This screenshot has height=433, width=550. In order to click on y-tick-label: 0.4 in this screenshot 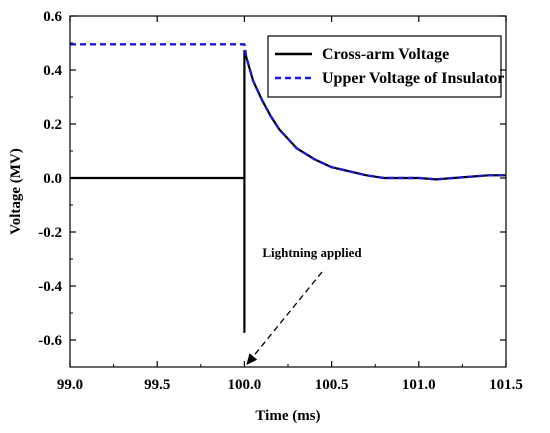, I will do `click(52, 71)`.